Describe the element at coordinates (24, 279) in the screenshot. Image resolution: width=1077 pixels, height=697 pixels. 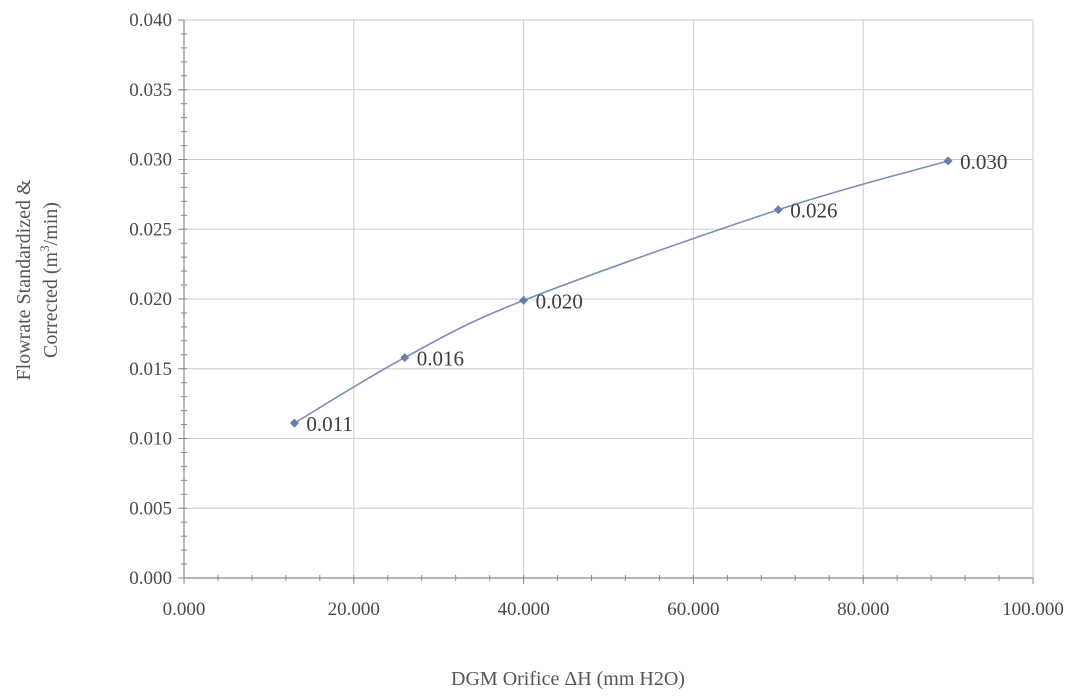
I see `y-axis-title-line1: Flowrate Standardized &` at that location.